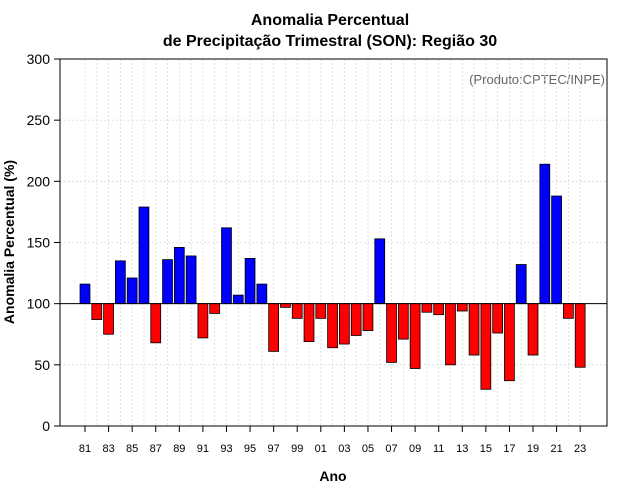 The width and height of the screenshot is (640, 500). I want to click on x-tick-label: 05, so click(368, 449).